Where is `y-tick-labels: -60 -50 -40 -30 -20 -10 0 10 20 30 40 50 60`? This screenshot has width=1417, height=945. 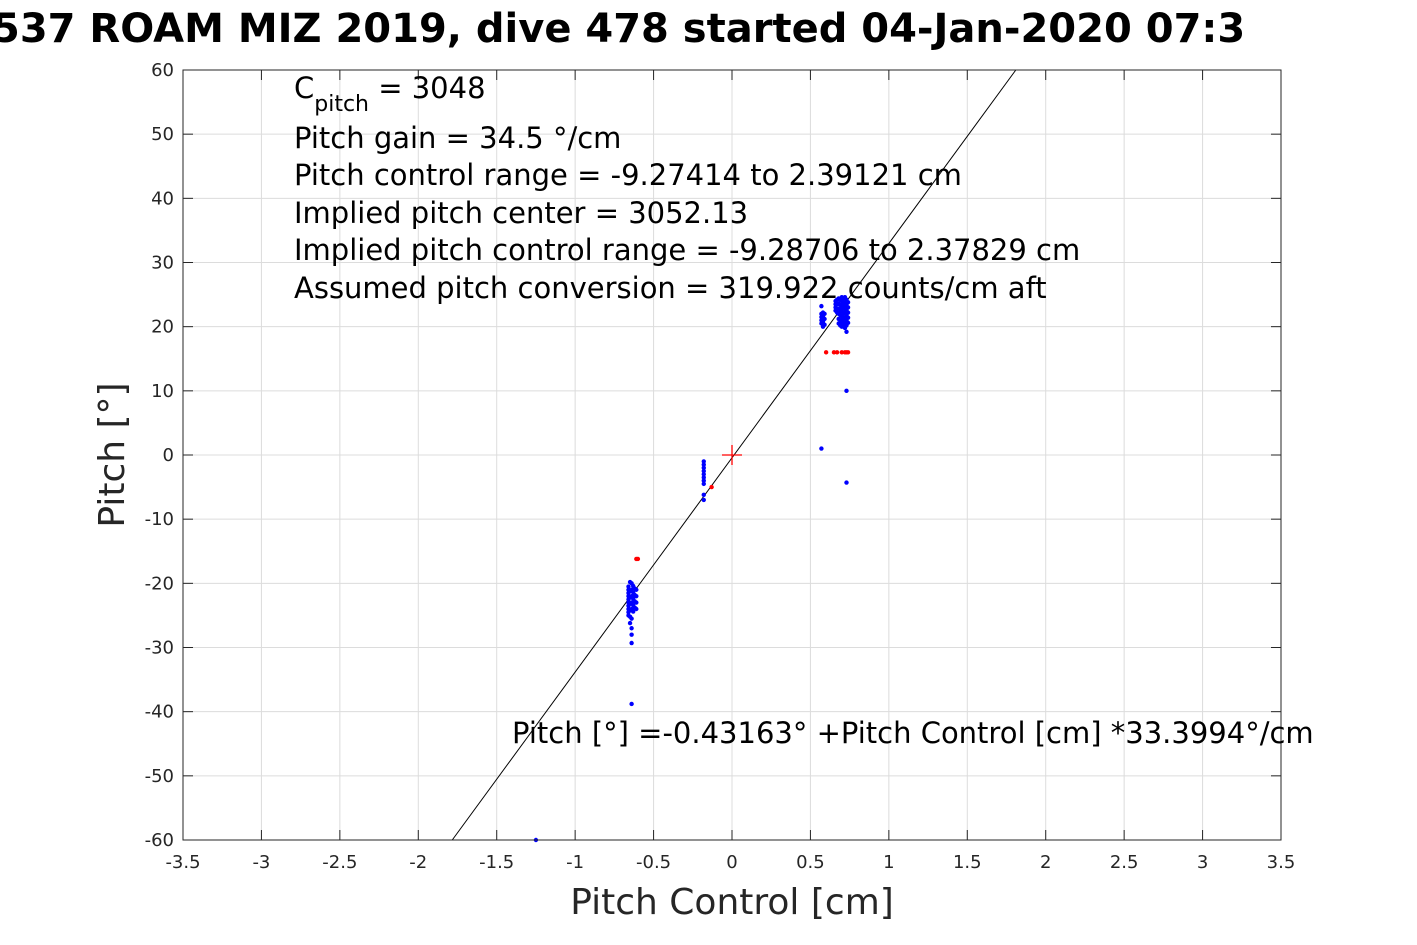 y-tick-labels: -60 -50 -40 -30 -20 -10 0 10 20 30 40 50 60 is located at coordinates (159, 455).